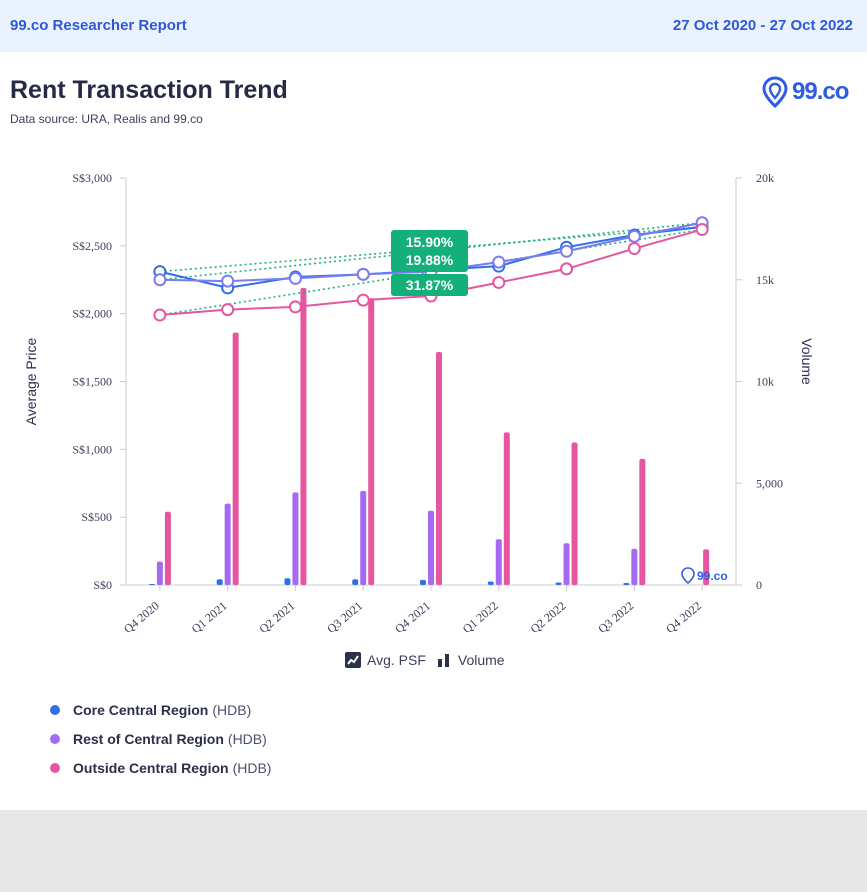 This screenshot has height=892, width=867. What do you see at coordinates (683, 618) in the screenshot?
I see `x-tick-label: Q4 2022` at bounding box center [683, 618].